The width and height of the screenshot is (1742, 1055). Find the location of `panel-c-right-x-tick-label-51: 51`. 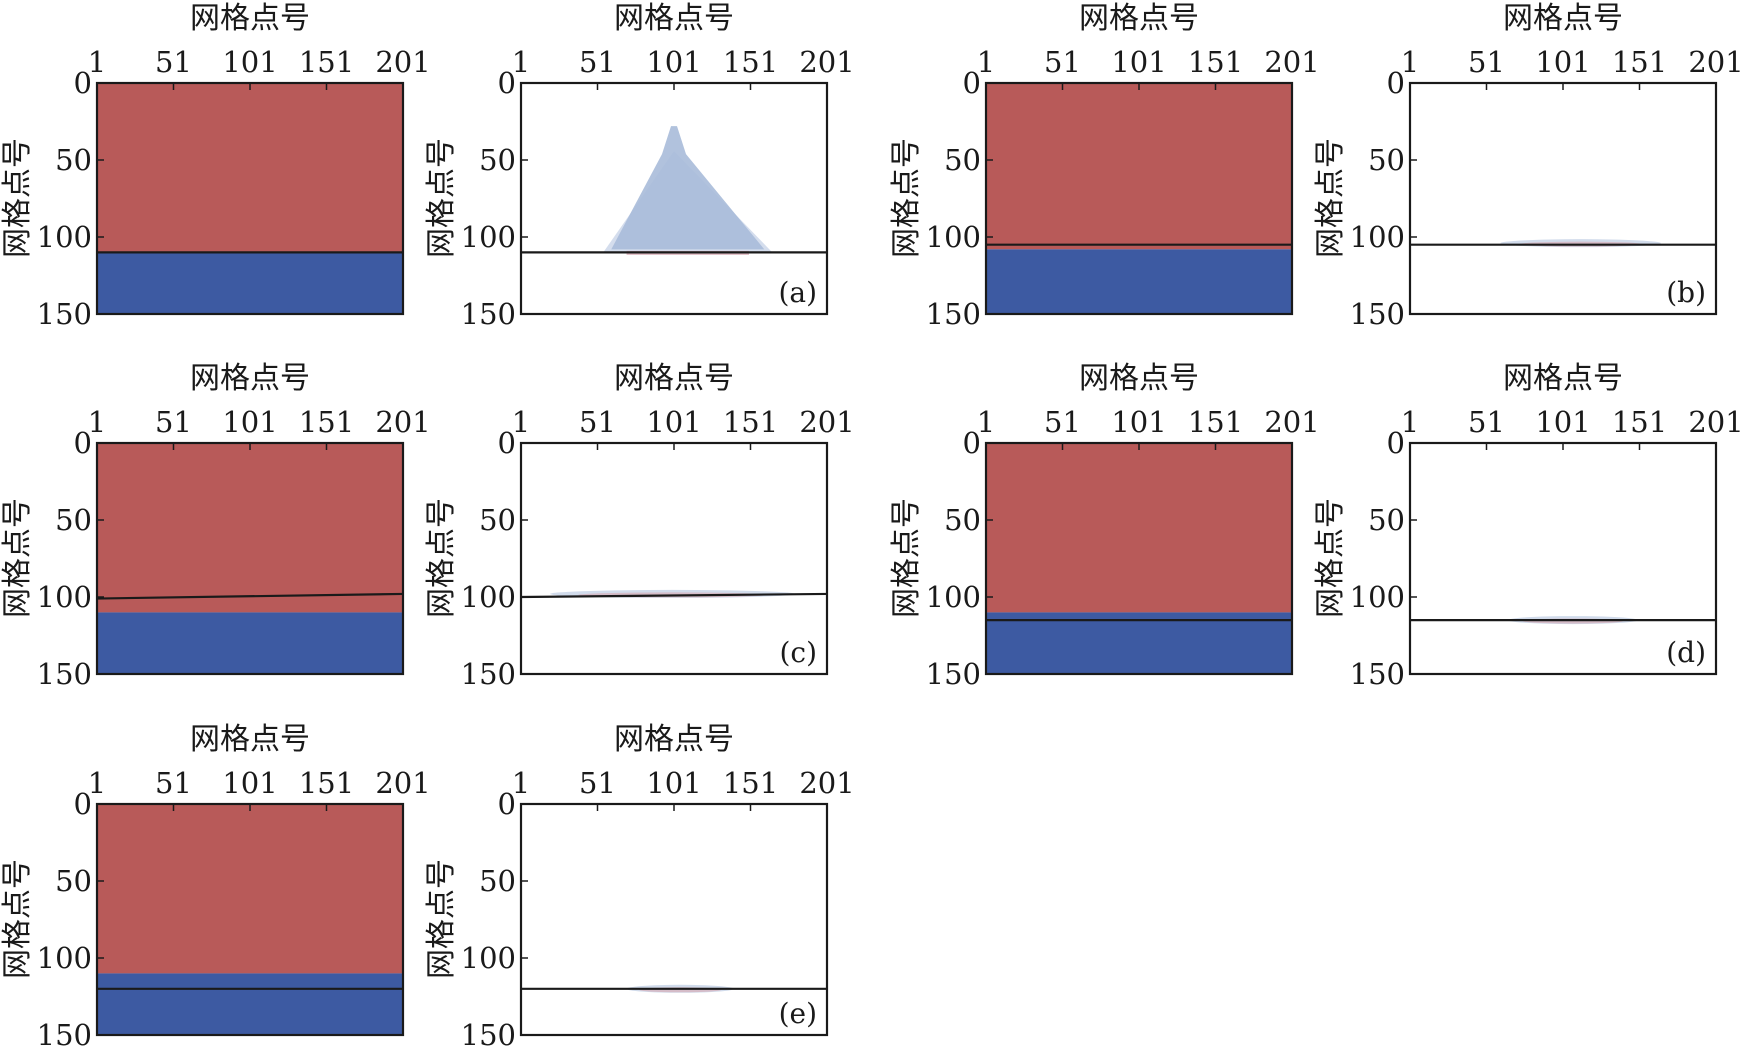

panel-c-right-x-tick-label-51: 51 is located at coordinates (597, 422).